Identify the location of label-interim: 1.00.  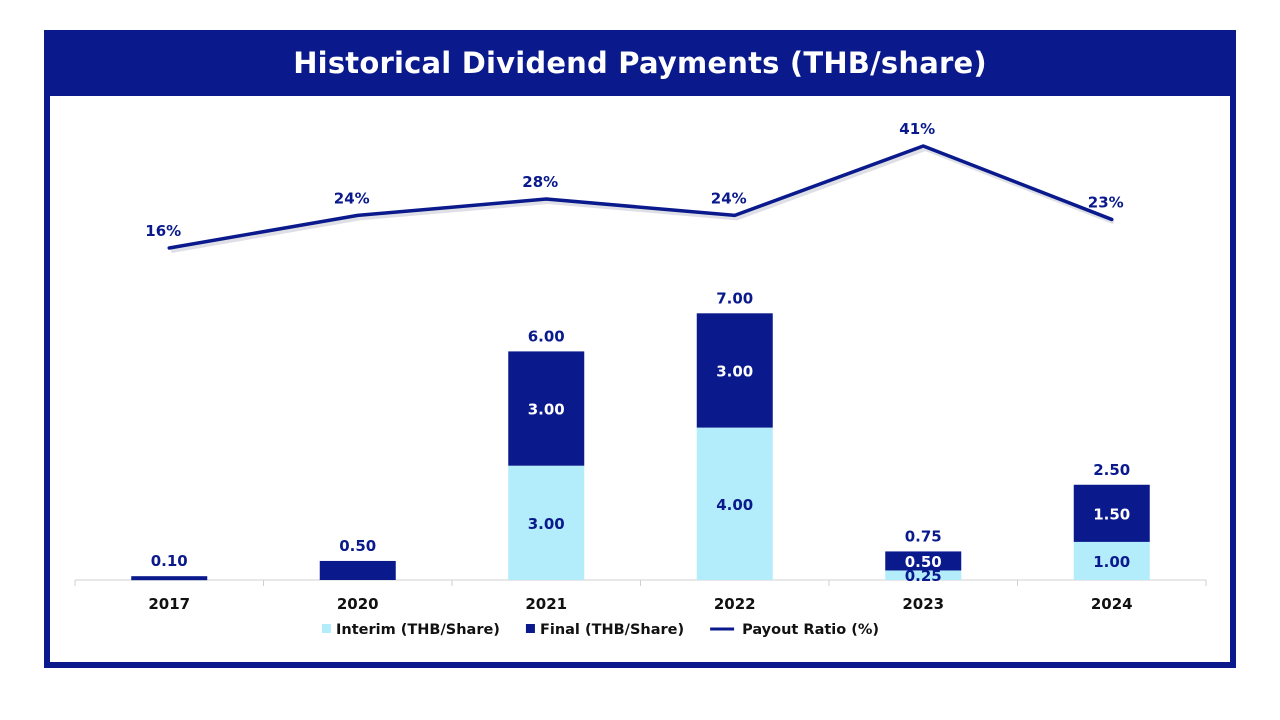
(1111, 562).